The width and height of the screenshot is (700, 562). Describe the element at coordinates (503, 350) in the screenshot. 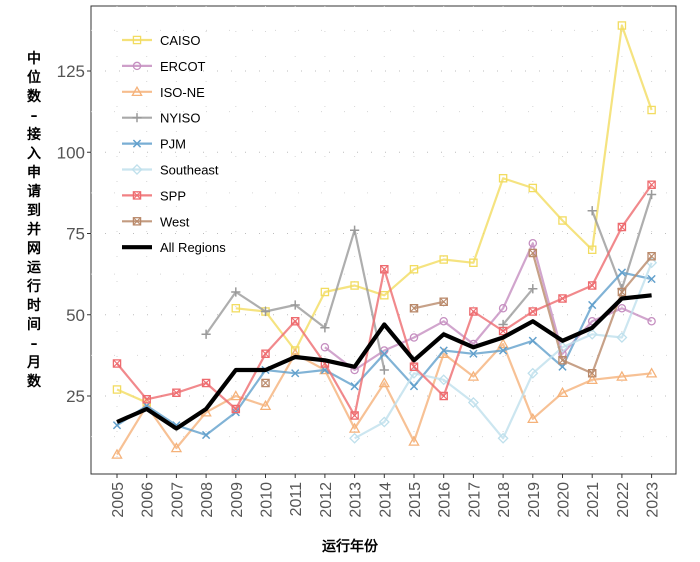

I see `series-southeast` at that location.